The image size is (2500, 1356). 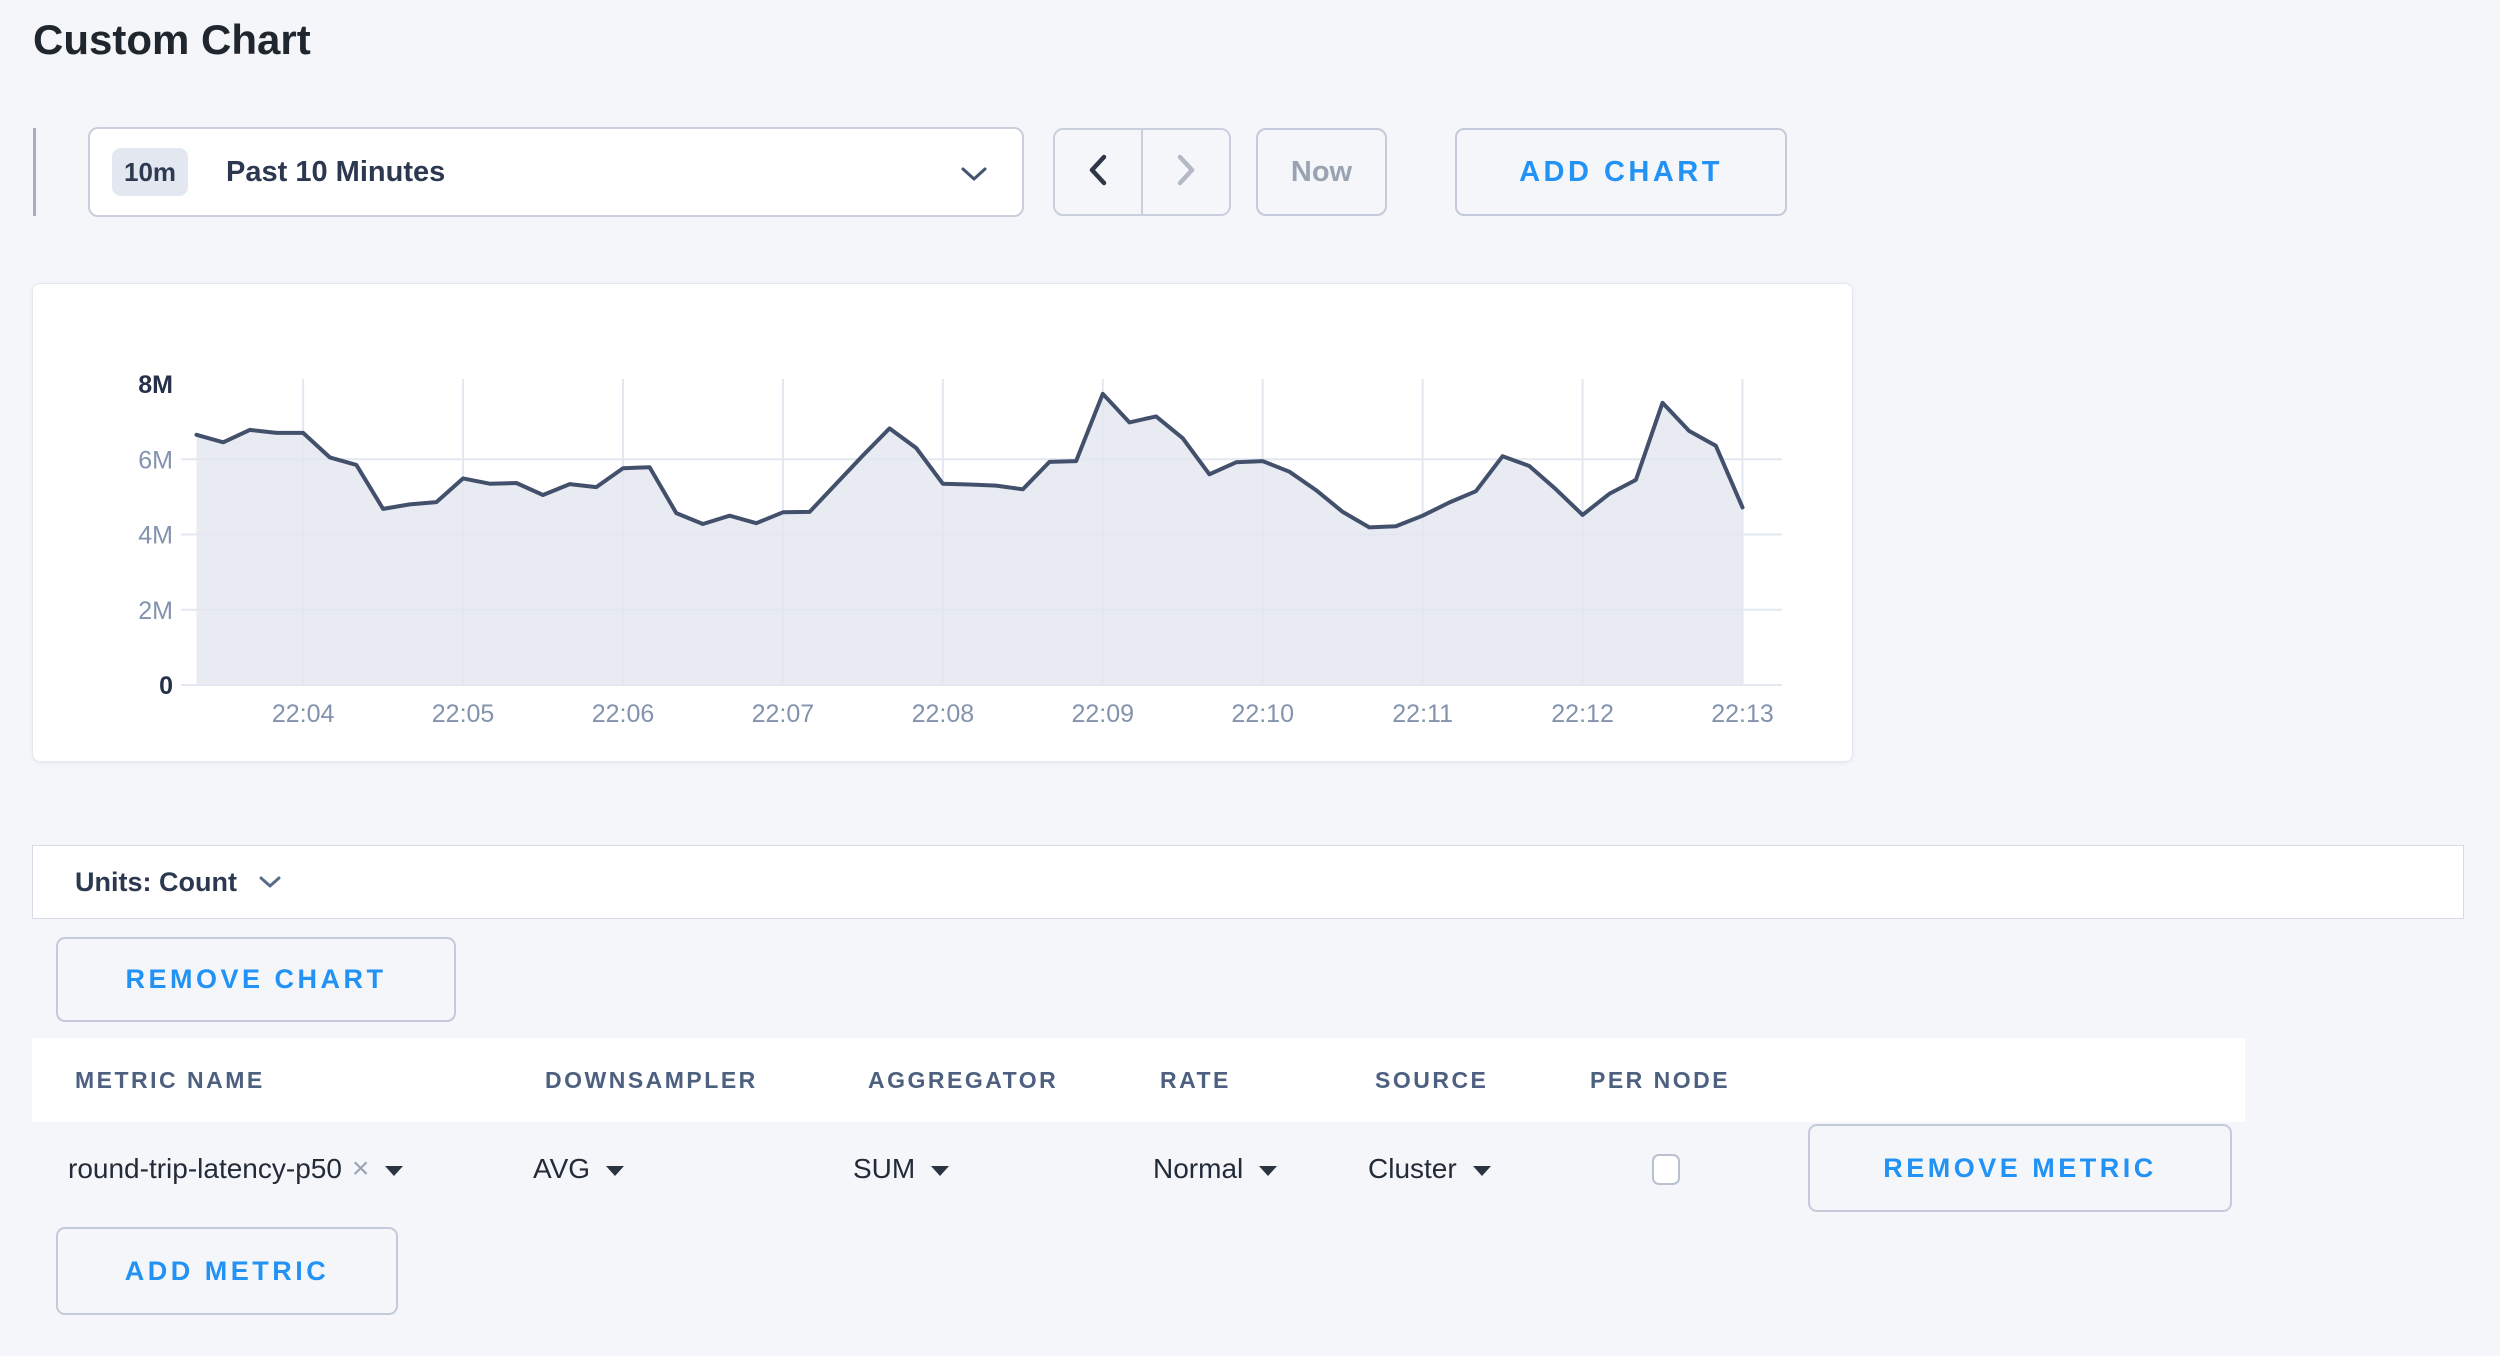 I want to click on add-metric-button: ADD METRIC, so click(x=227, y=1271).